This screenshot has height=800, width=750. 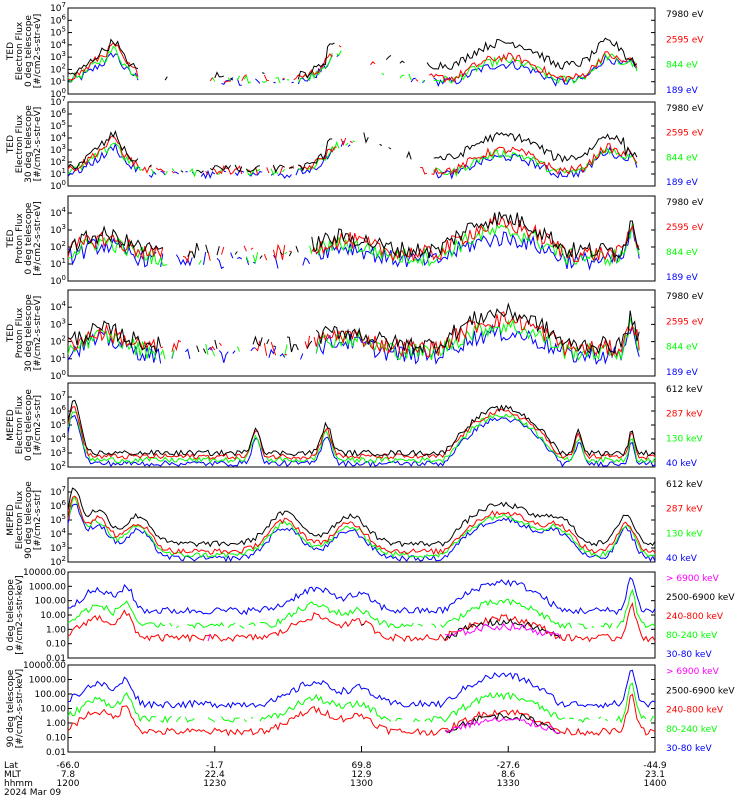 I want to click on hhmm-row-label: hhmm, so click(x=18, y=784).